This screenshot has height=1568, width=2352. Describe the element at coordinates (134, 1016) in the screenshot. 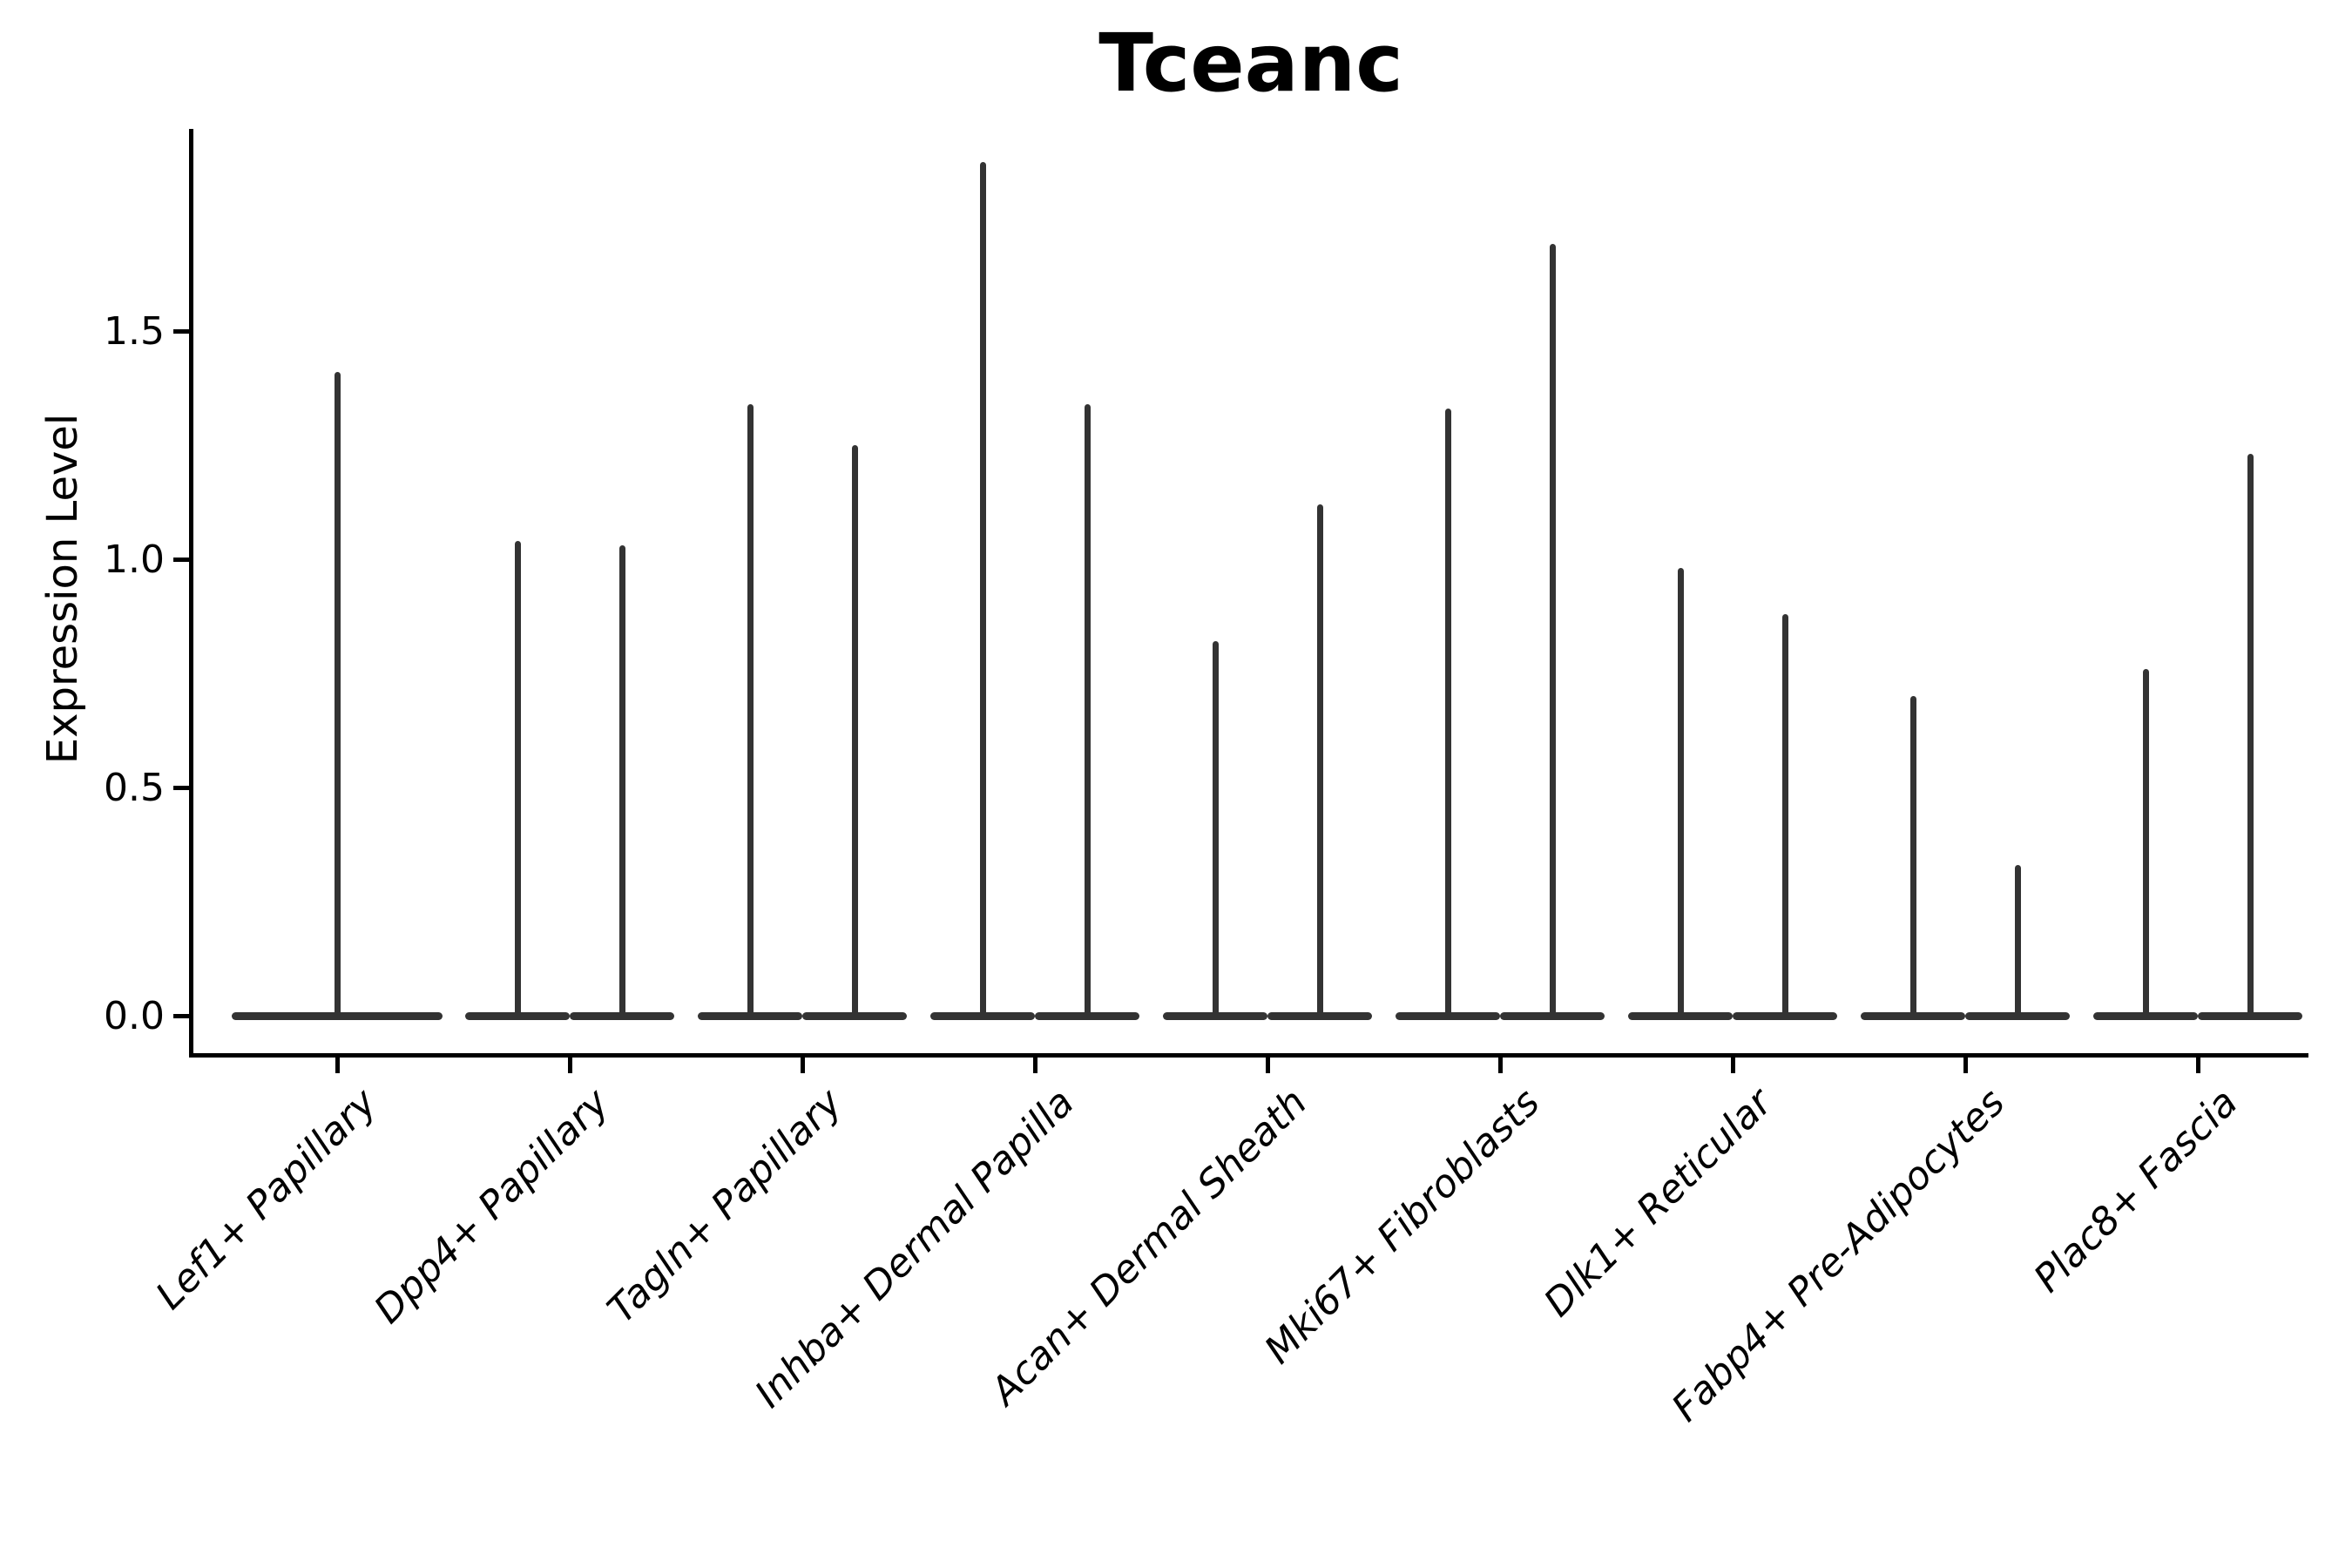

I see `y-tick-label: 0.0` at that location.